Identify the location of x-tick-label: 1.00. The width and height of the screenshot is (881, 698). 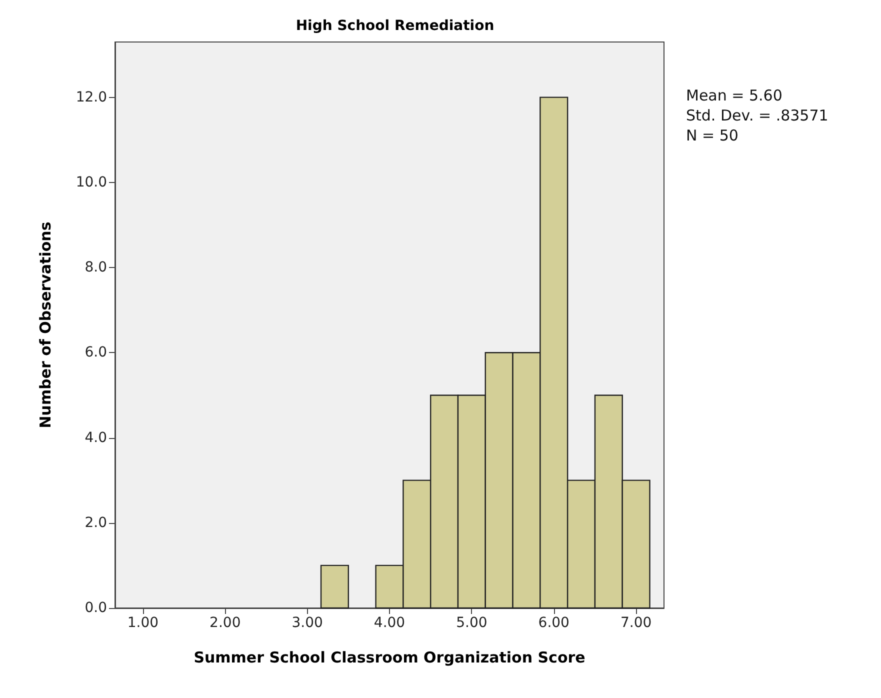
(143, 623).